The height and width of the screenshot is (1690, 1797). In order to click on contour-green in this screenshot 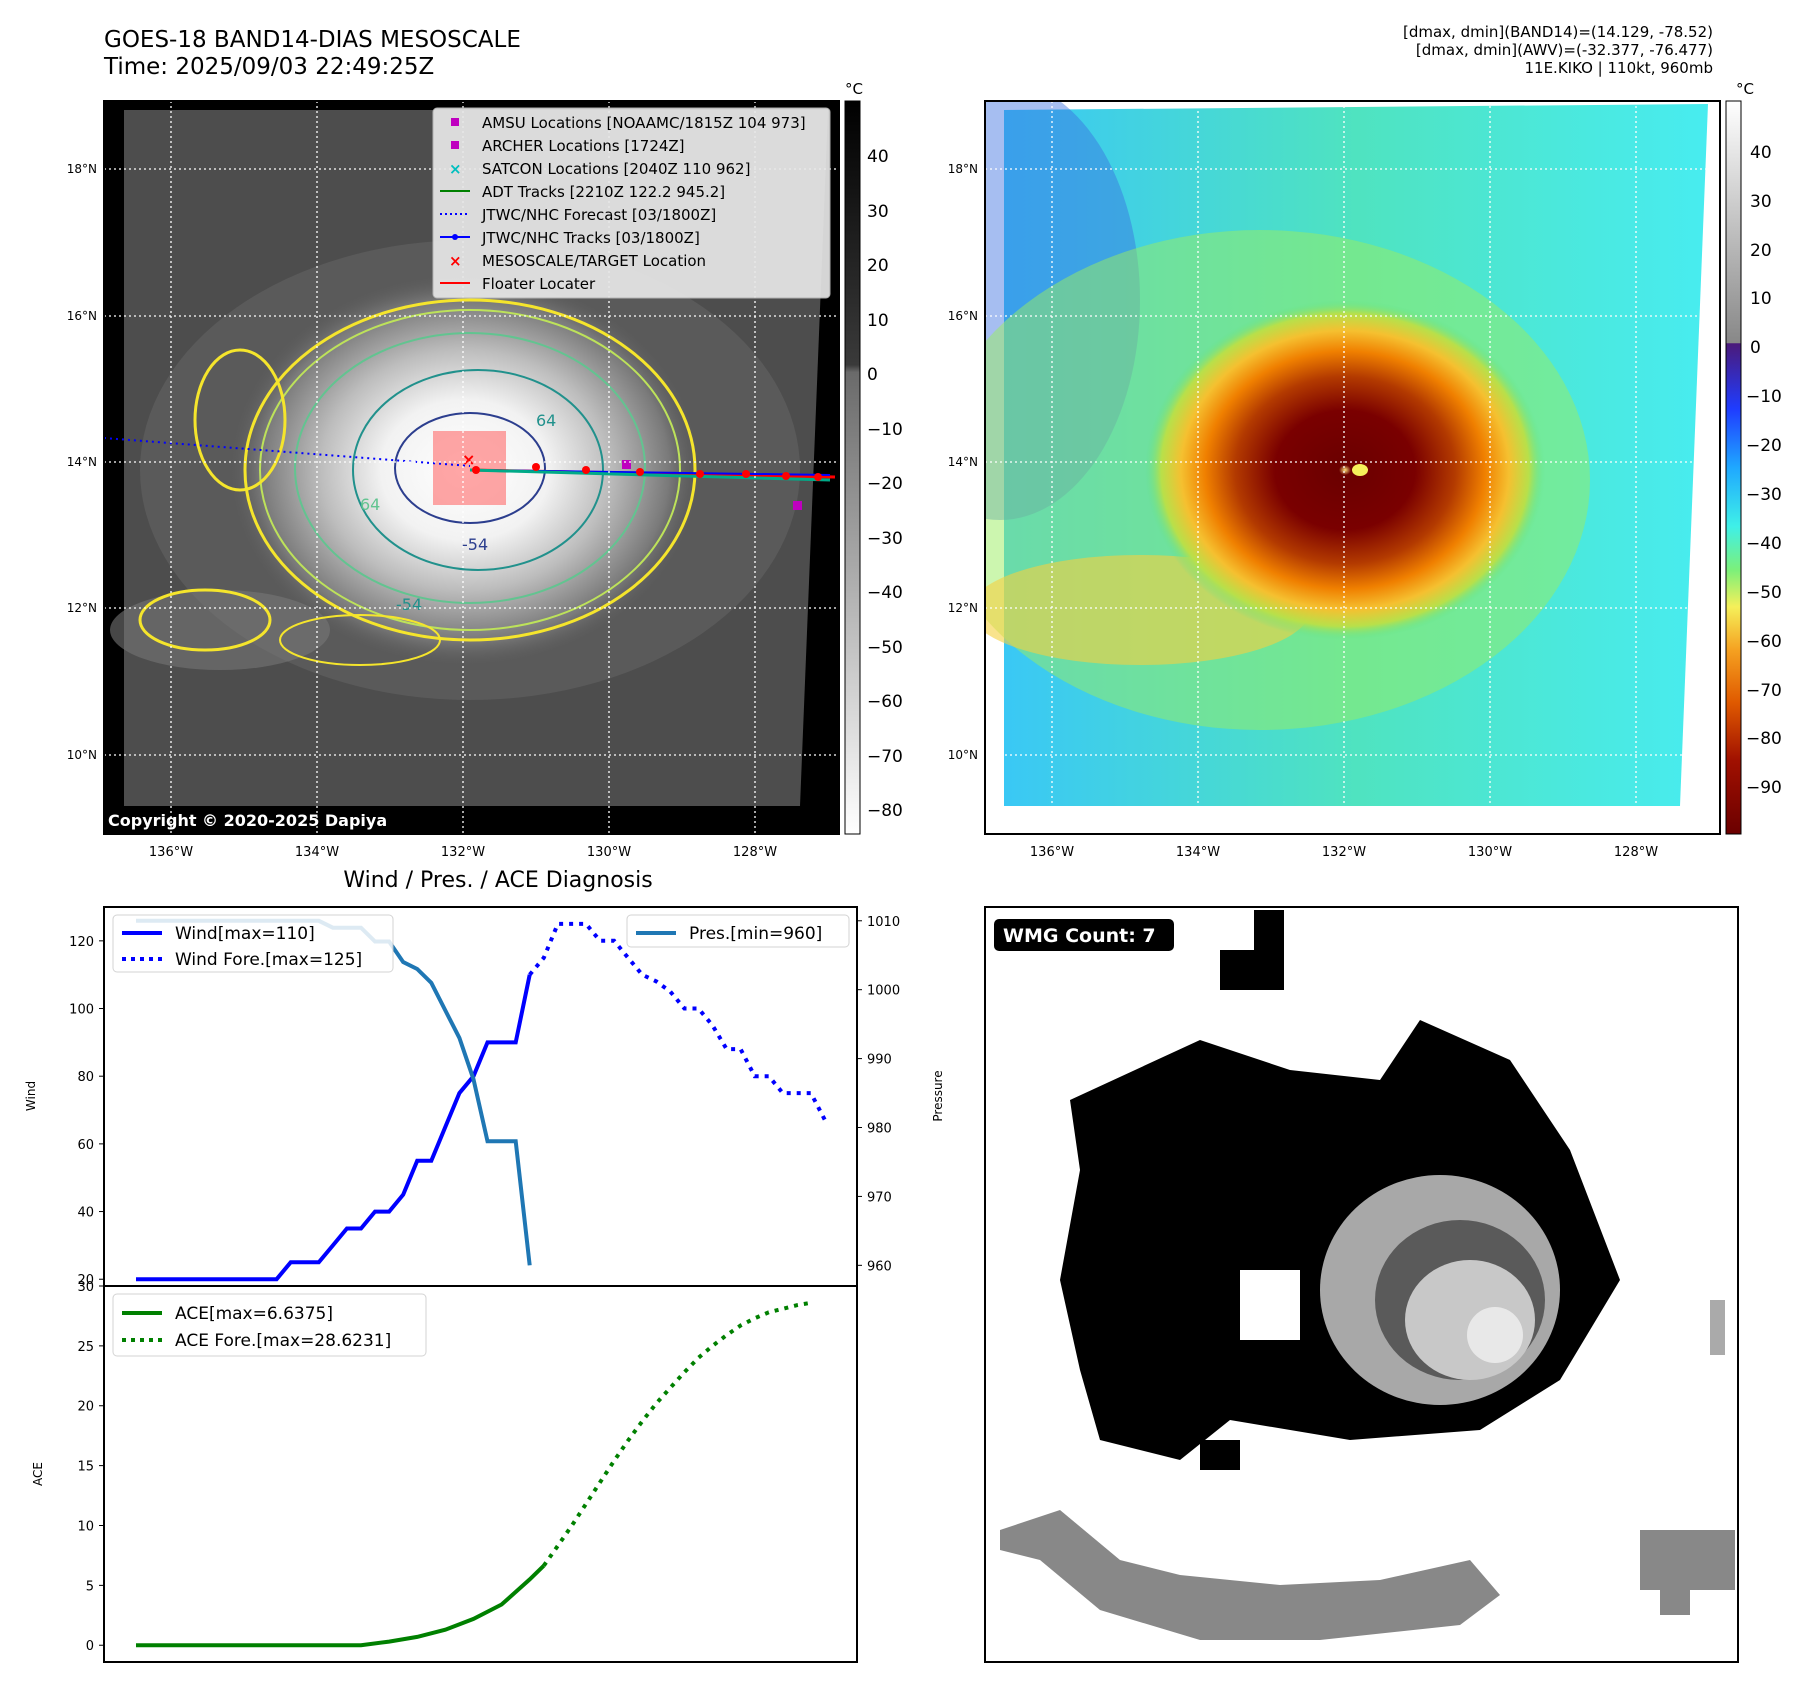, I will do `click(470, 468)`.